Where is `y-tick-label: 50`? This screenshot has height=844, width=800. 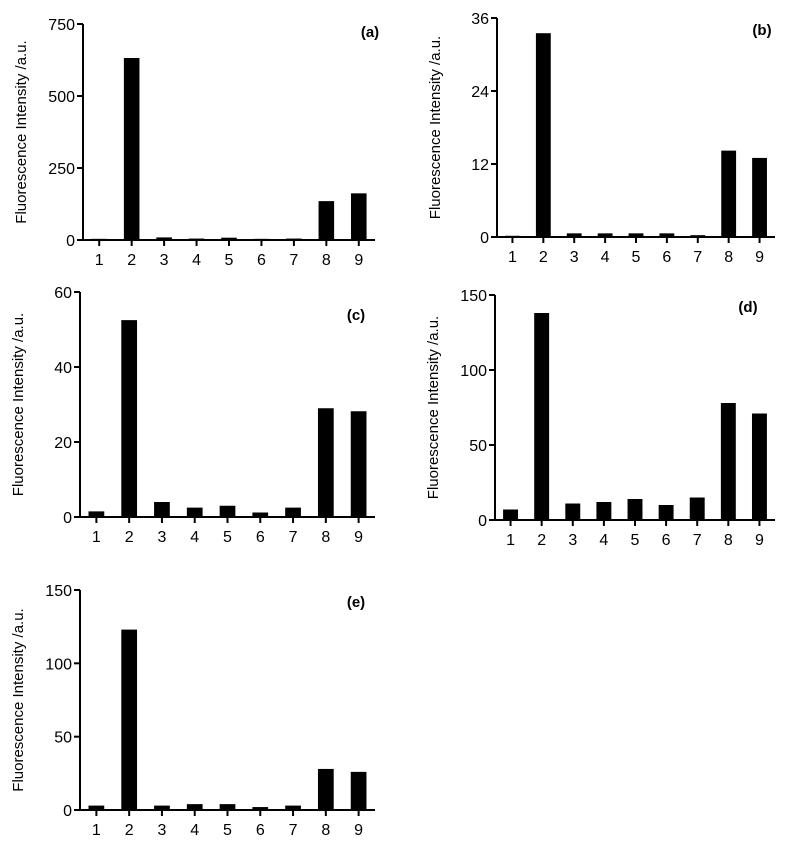
y-tick-label: 50 is located at coordinates (63, 738).